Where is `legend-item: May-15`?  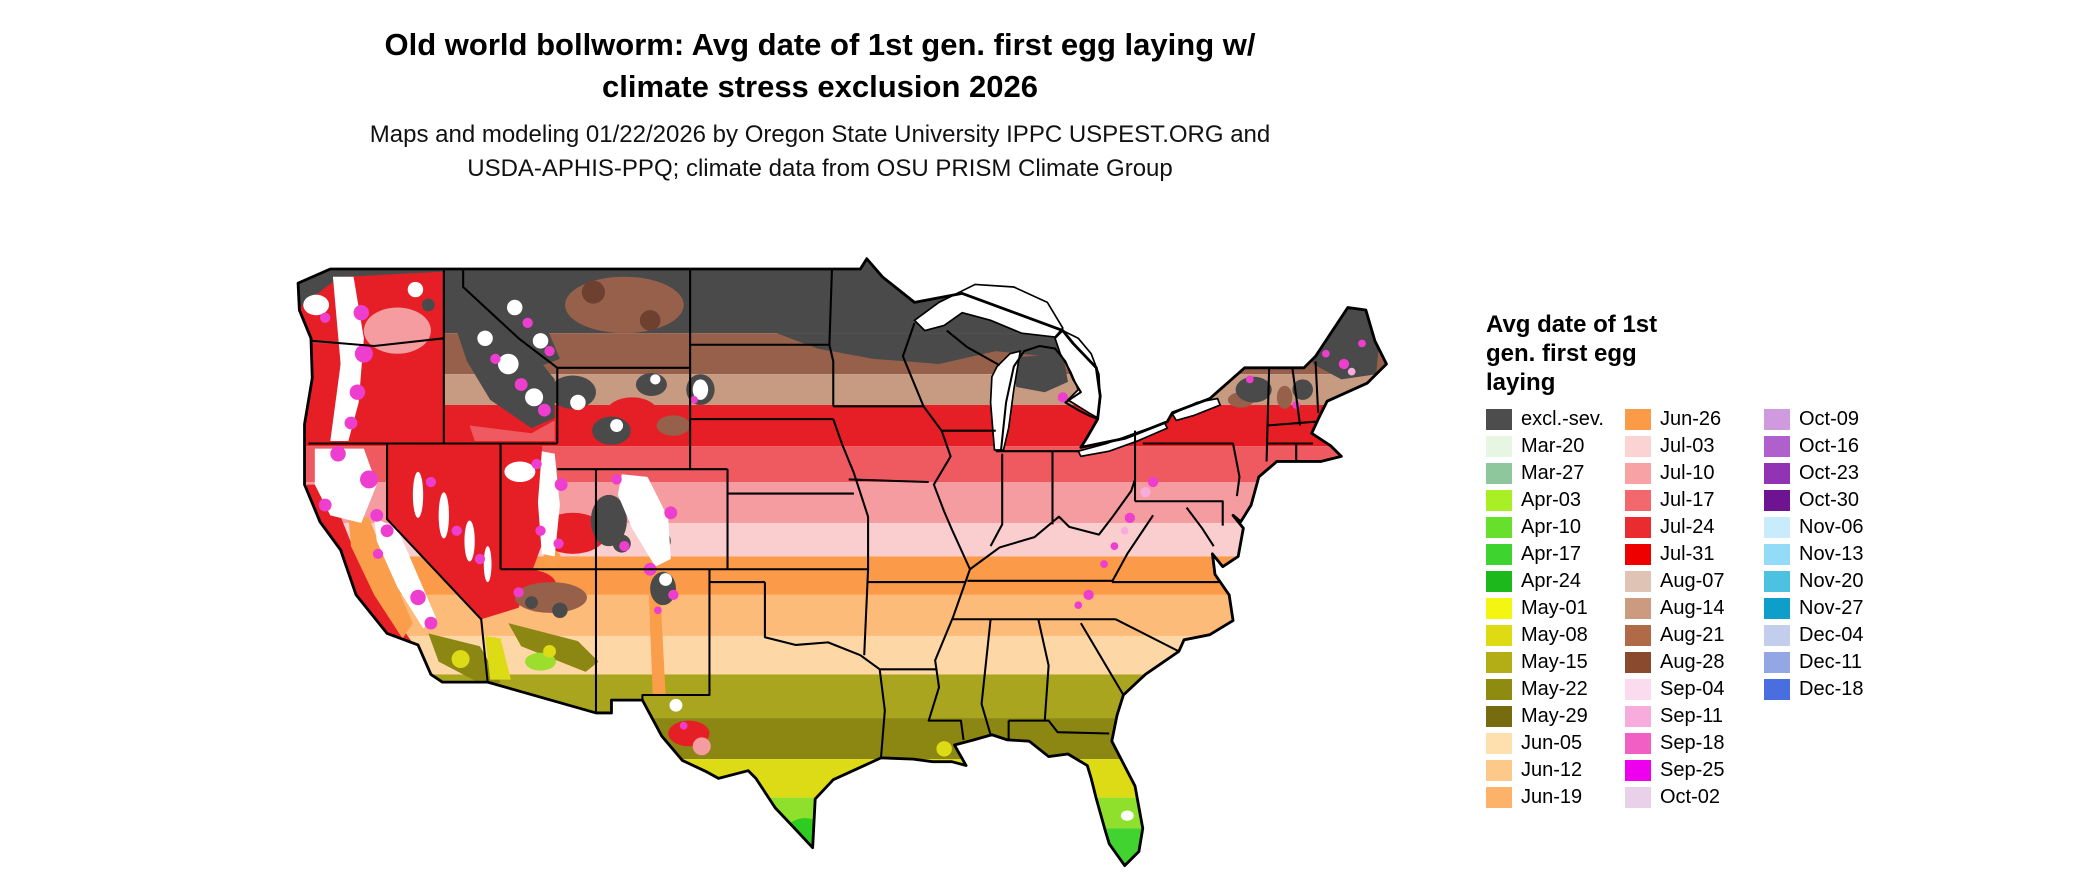
legend-item: May-15 is located at coordinates (1555, 662).